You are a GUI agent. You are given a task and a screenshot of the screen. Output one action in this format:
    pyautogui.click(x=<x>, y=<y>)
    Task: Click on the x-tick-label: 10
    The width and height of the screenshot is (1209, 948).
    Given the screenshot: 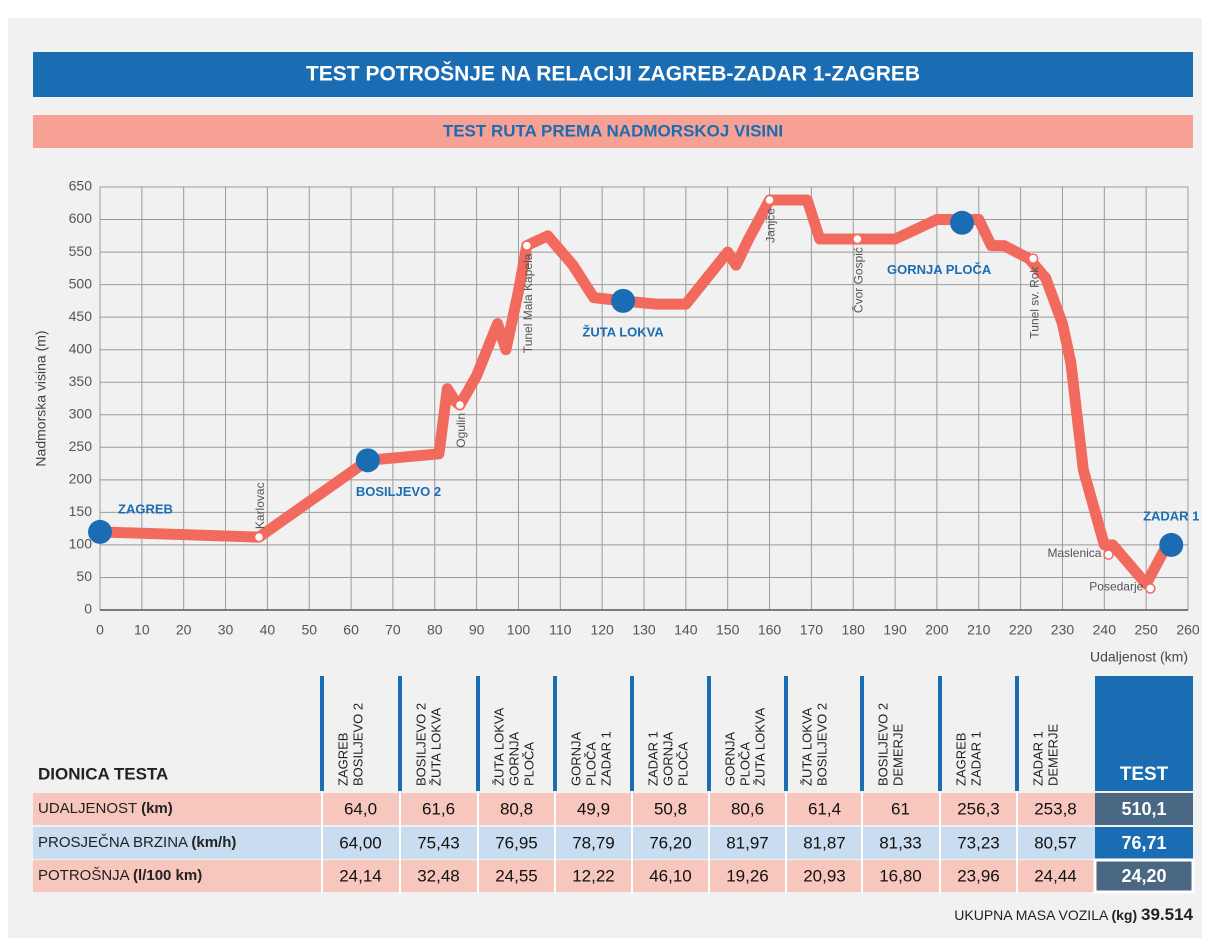 What is the action you would take?
    pyautogui.click(x=142, y=630)
    